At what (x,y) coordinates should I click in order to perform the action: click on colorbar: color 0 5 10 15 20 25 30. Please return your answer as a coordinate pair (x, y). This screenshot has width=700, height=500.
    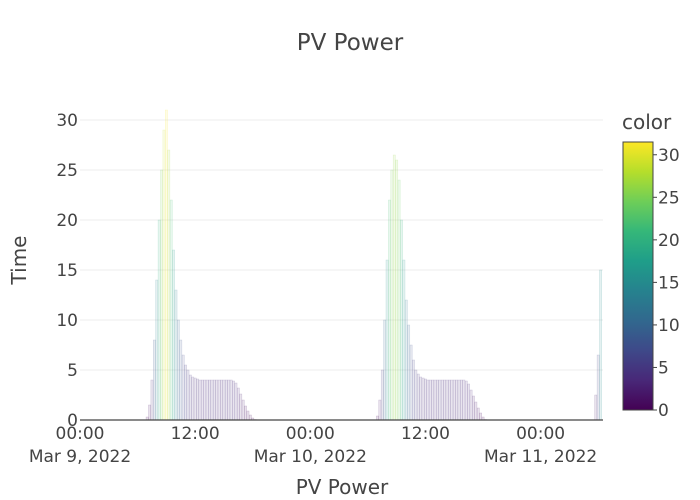
    Looking at the image, I should click on (651, 265).